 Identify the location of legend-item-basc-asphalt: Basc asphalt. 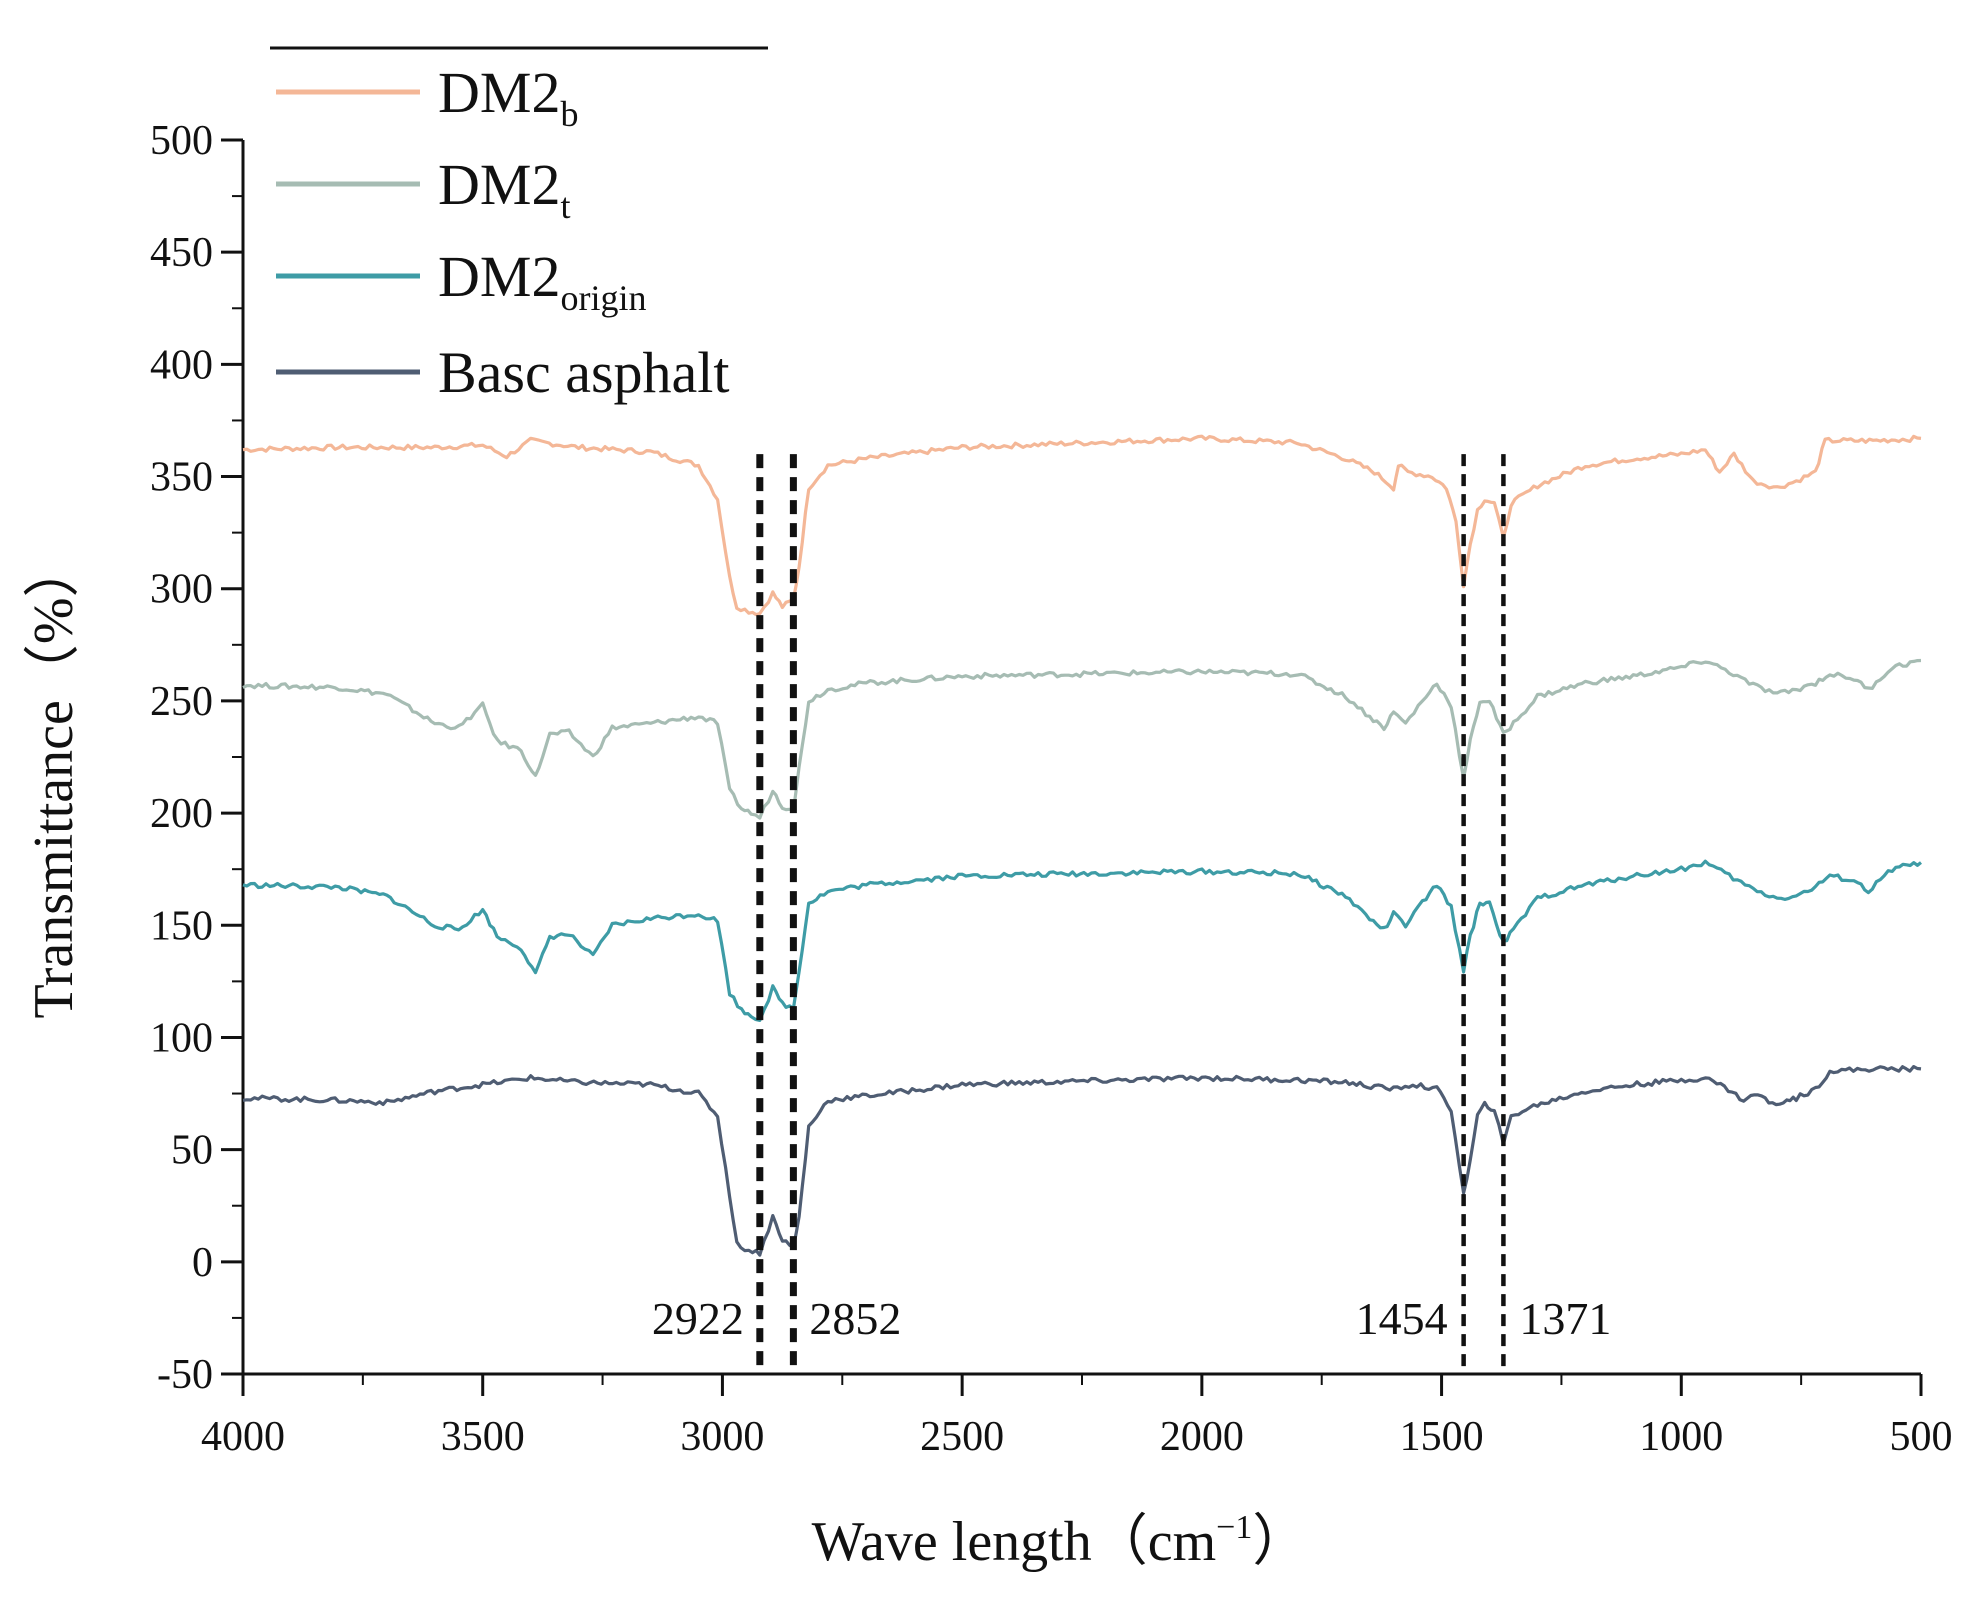
(503, 372).